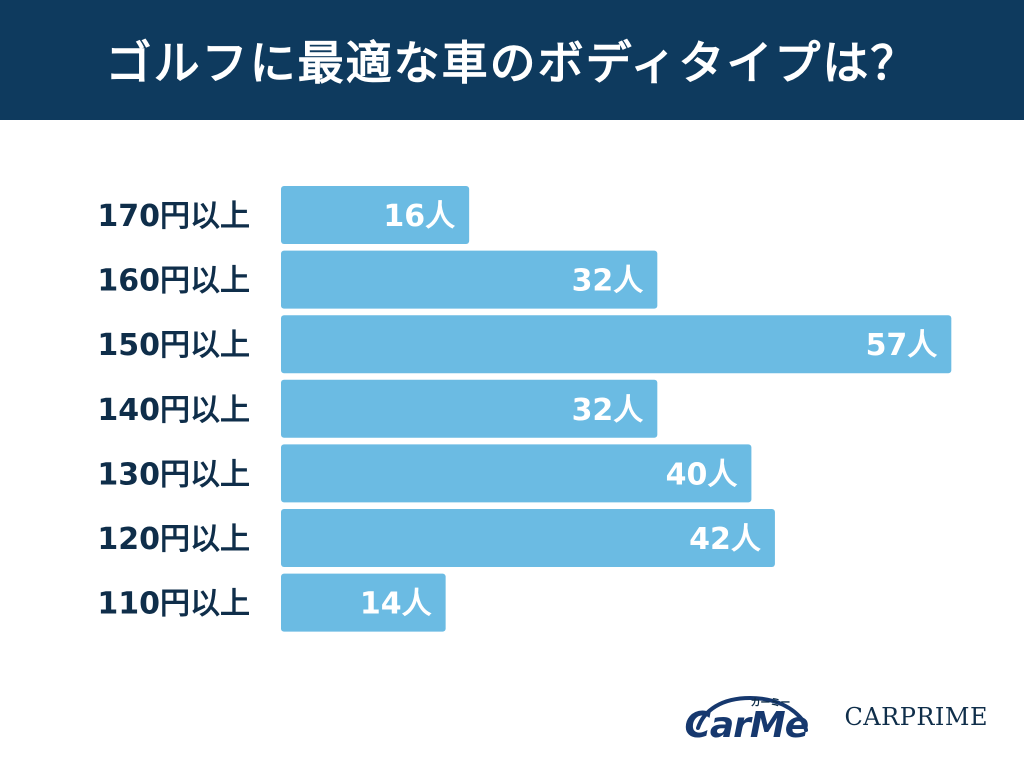 The width and height of the screenshot is (1024, 768). Describe the element at coordinates (752, 713) in the screenshot. I see `carme-car-outline-icon` at that location.